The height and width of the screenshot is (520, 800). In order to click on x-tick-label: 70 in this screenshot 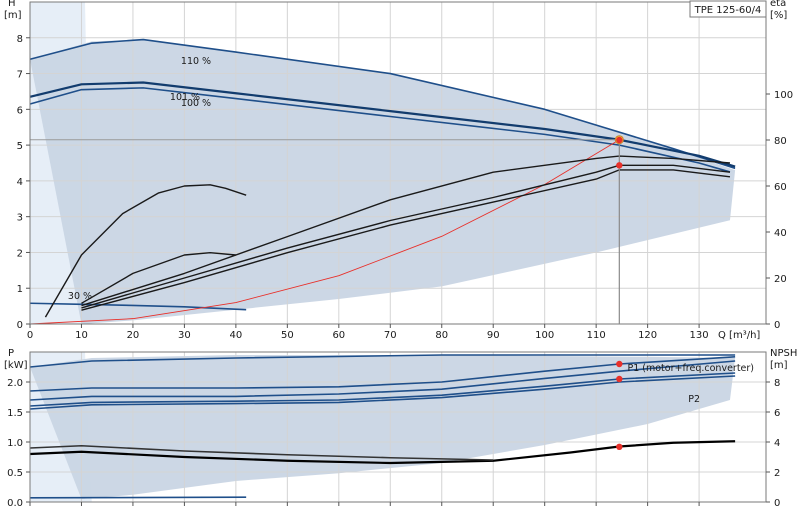, I will do `click(390, 335)`.